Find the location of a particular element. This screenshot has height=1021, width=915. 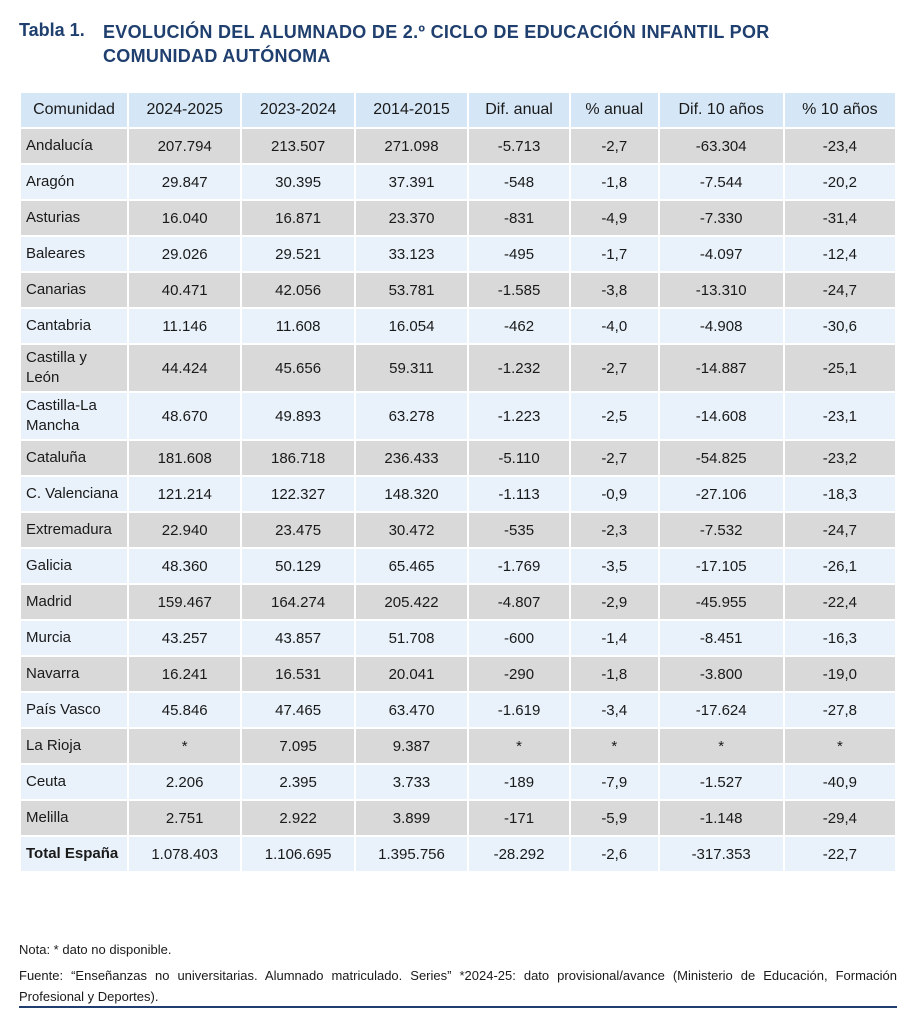

table-cell: -2,3 is located at coordinates (614, 530).